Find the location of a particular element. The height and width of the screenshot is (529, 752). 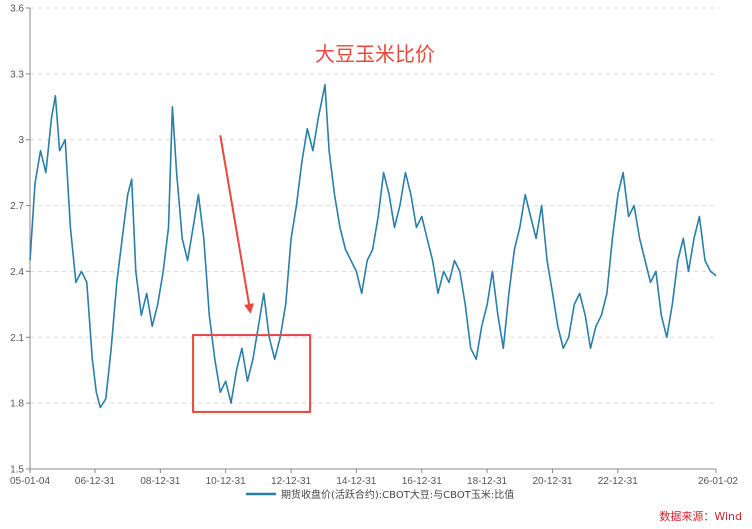

x-tick-label: 20-12-31 is located at coordinates (552, 481).